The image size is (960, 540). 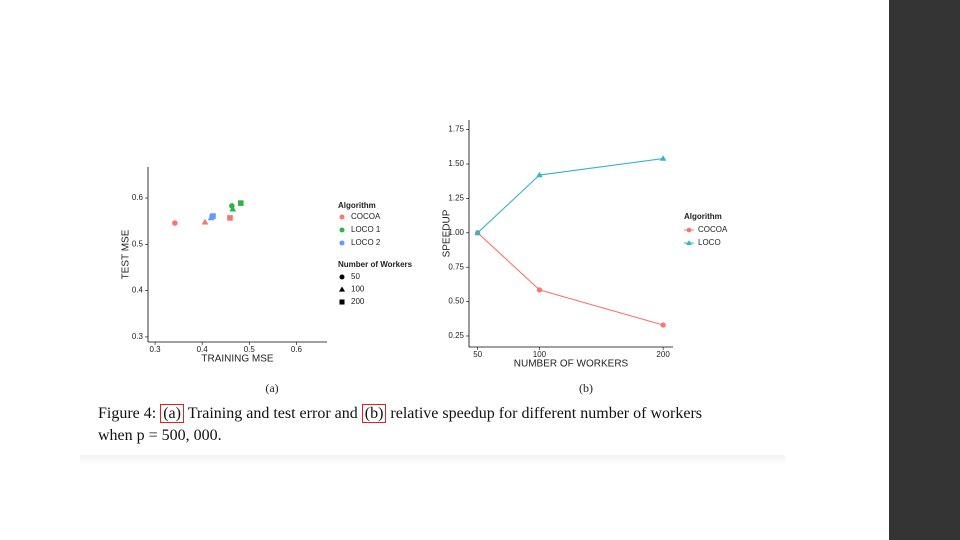 What do you see at coordinates (709, 242) in the screenshot?
I see `legend-label: LOCO` at bounding box center [709, 242].